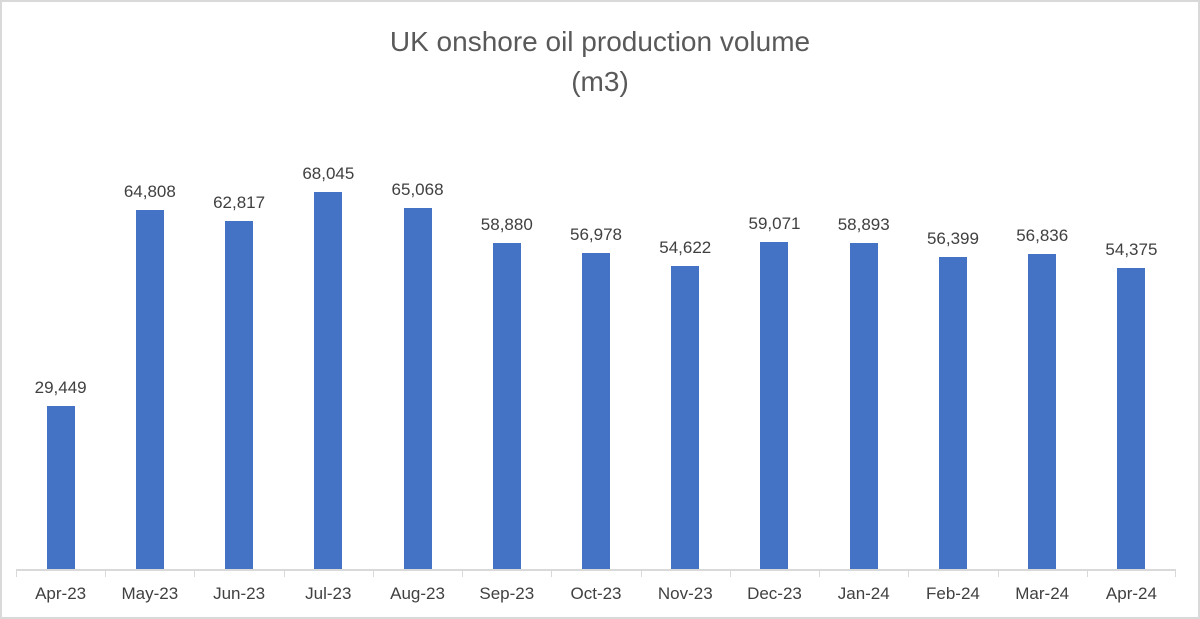 Image resolution: width=1200 pixels, height=619 pixels. Describe the element at coordinates (863, 593) in the screenshot. I see `category-label: Jan-24` at that location.